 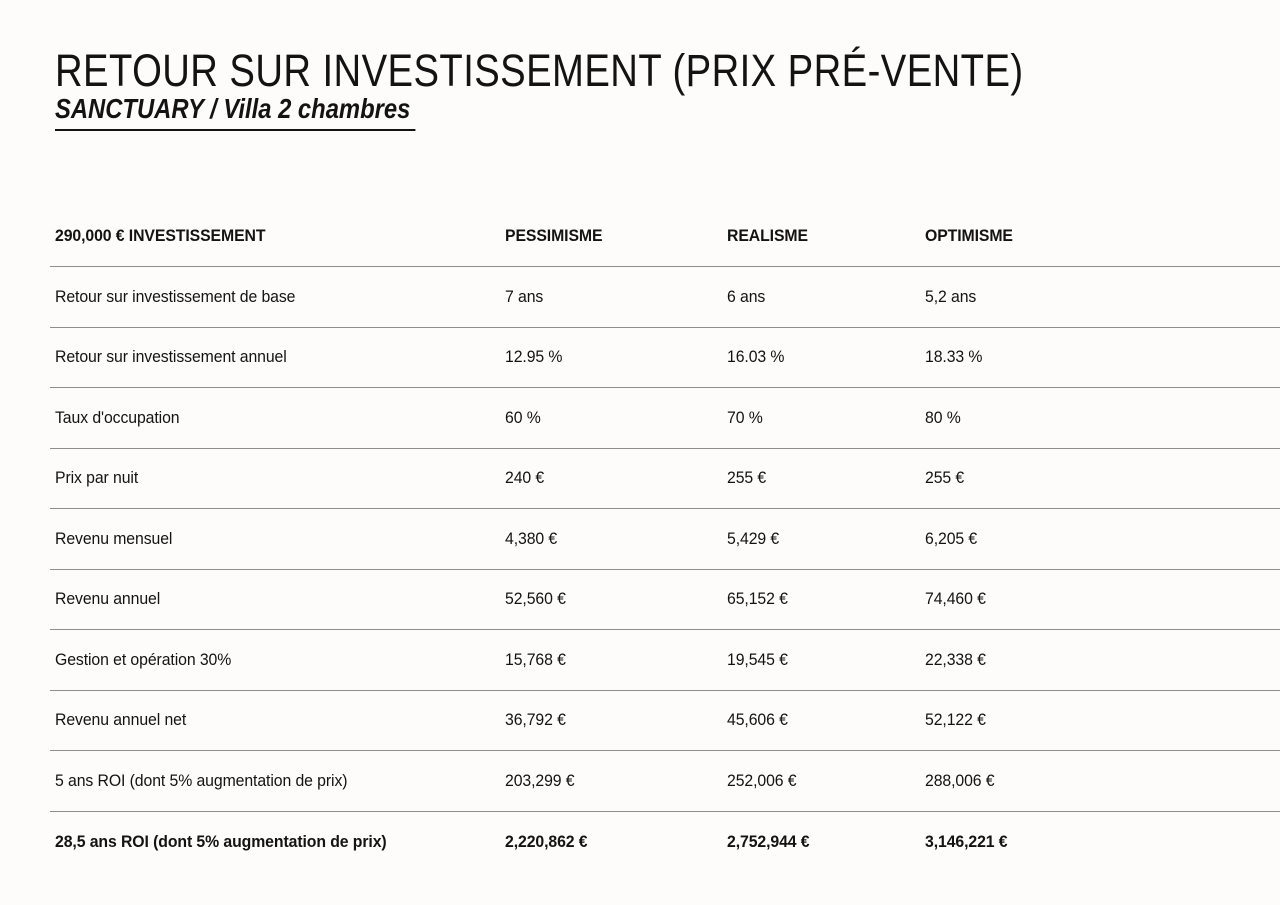 I want to click on cell-realisme: 255 €, so click(x=747, y=478).